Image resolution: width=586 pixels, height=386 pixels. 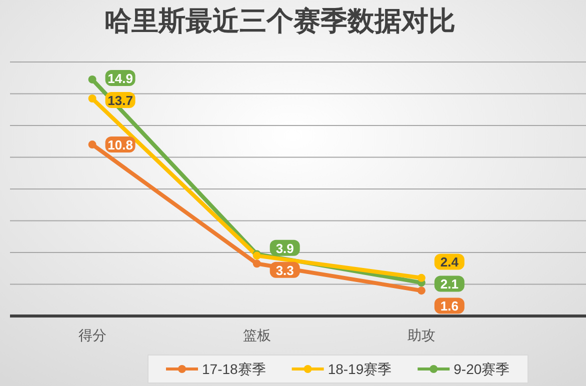 What do you see at coordinates (449, 306) in the screenshot?
I see `data-label: 1.6` at bounding box center [449, 306].